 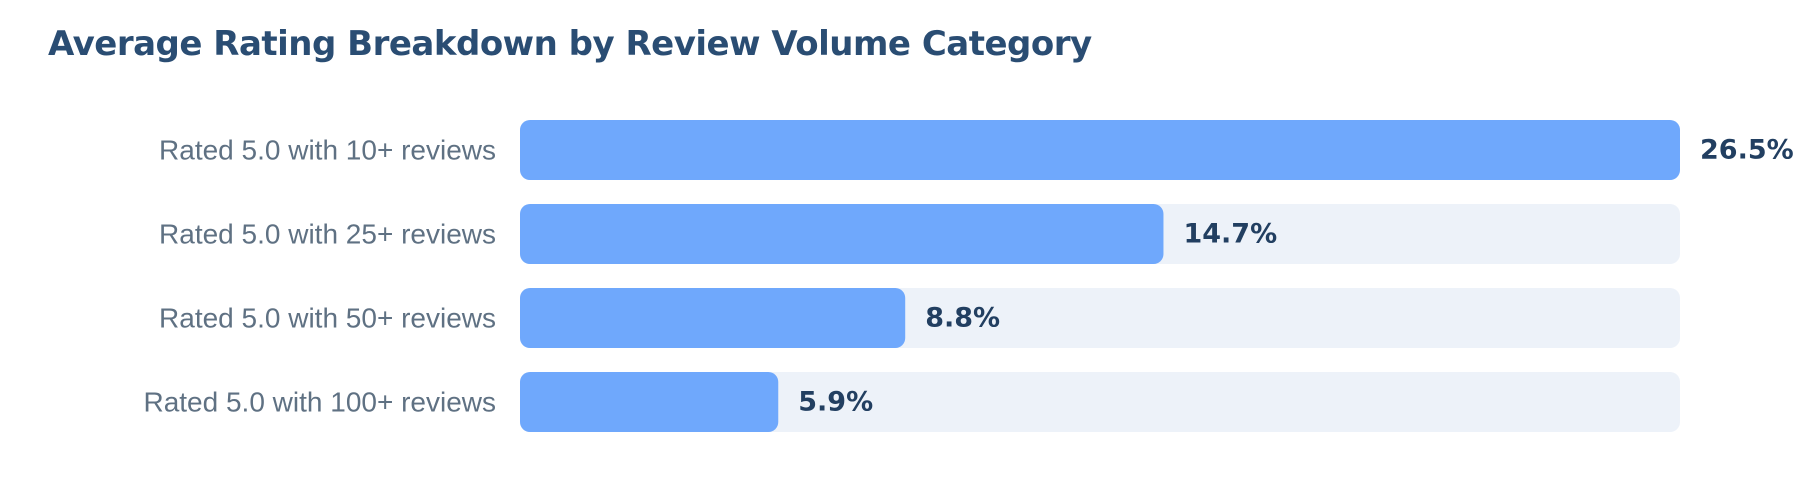 I want to click on category-label: Rated 5.0 with 25+ reviews, so click(x=327, y=234).